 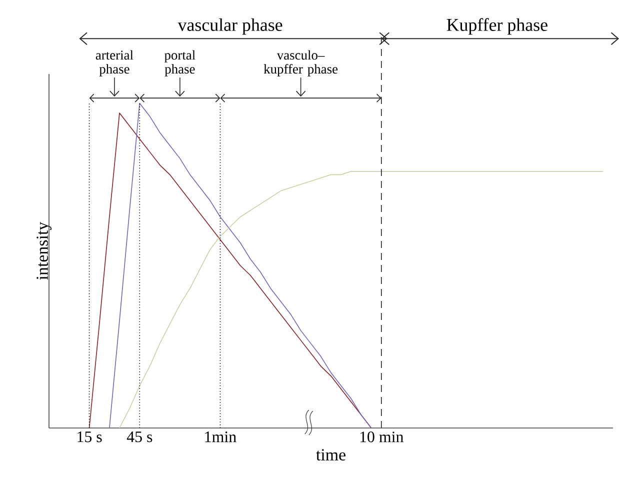 I want to click on y-axis-title: intensity, so click(x=44, y=251).